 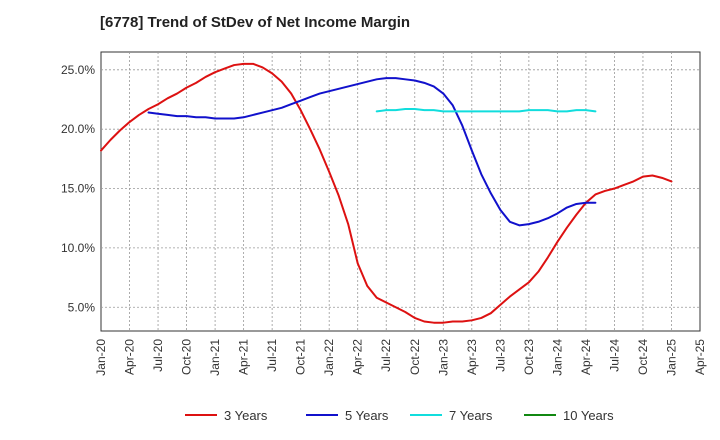 I want to click on series-line-7-years, so click(x=486, y=110).